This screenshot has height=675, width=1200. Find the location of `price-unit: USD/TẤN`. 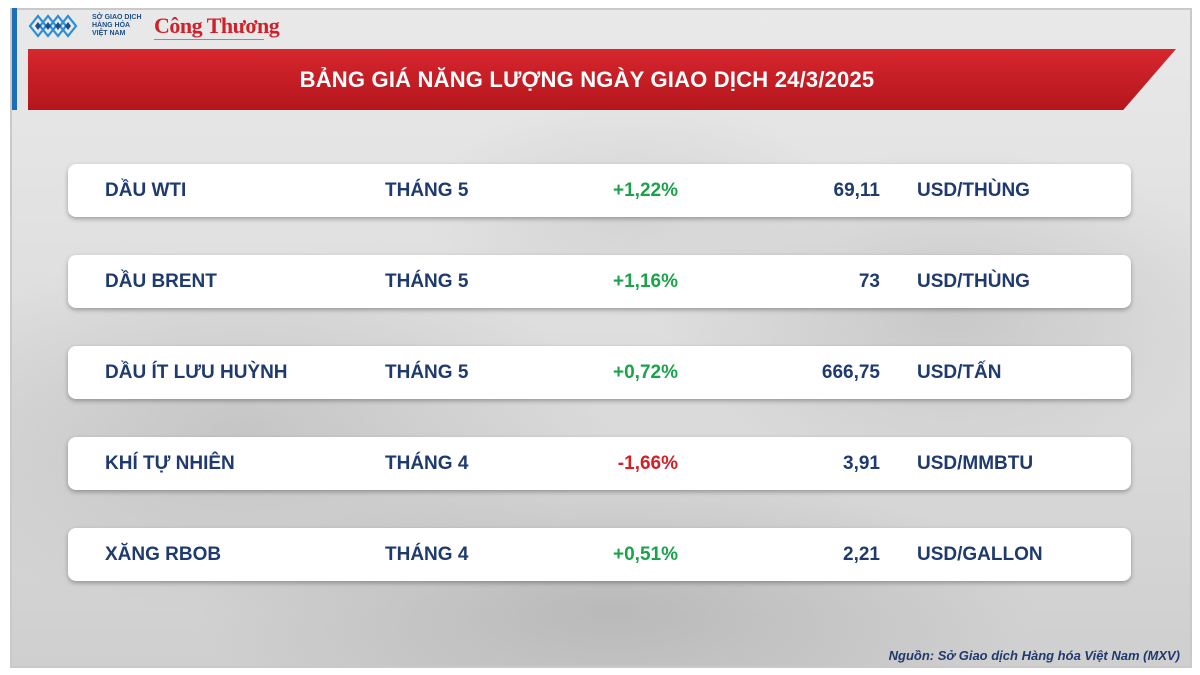

price-unit: USD/TẤN is located at coordinates (959, 372).